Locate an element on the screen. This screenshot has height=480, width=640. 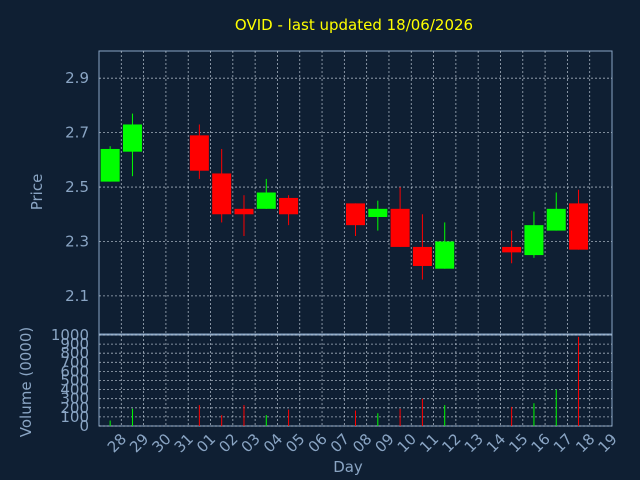
volume-y-tick-label: 1000 is located at coordinates (70, 335).